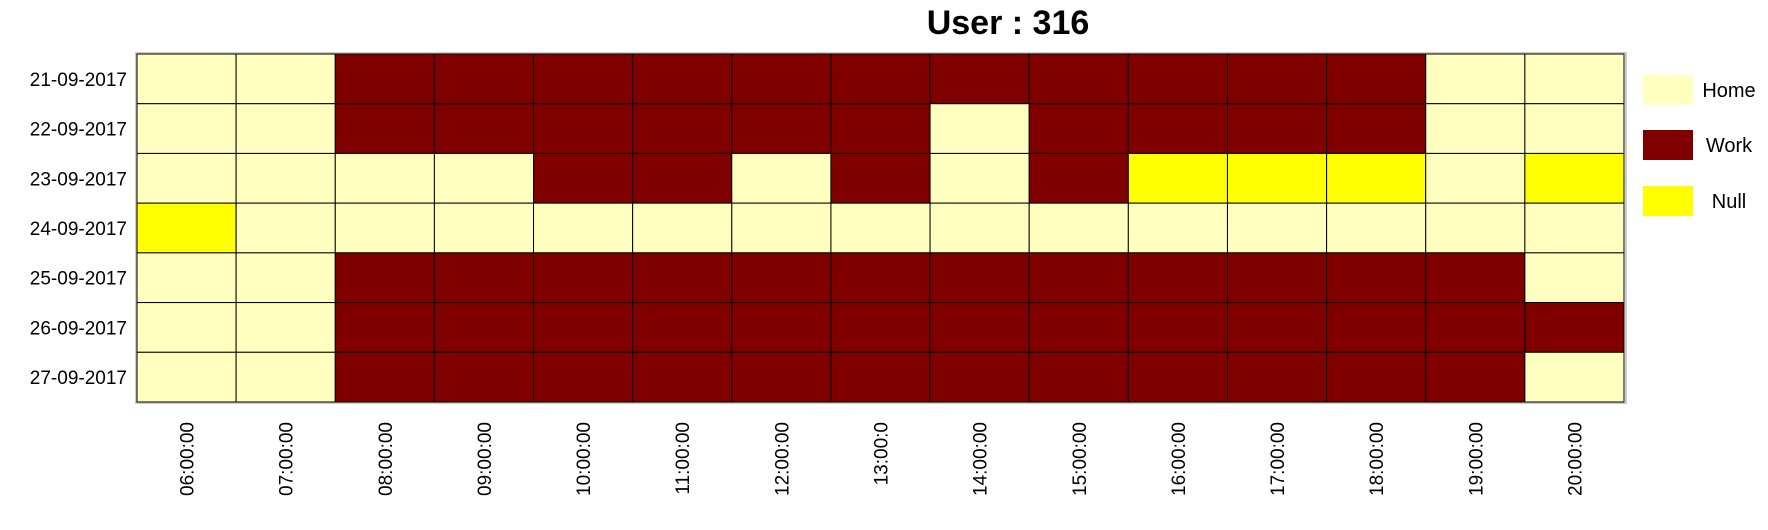  Describe the element at coordinates (1476, 459) in the screenshot. I see `x-tick-label: 19:00:00` at that location.